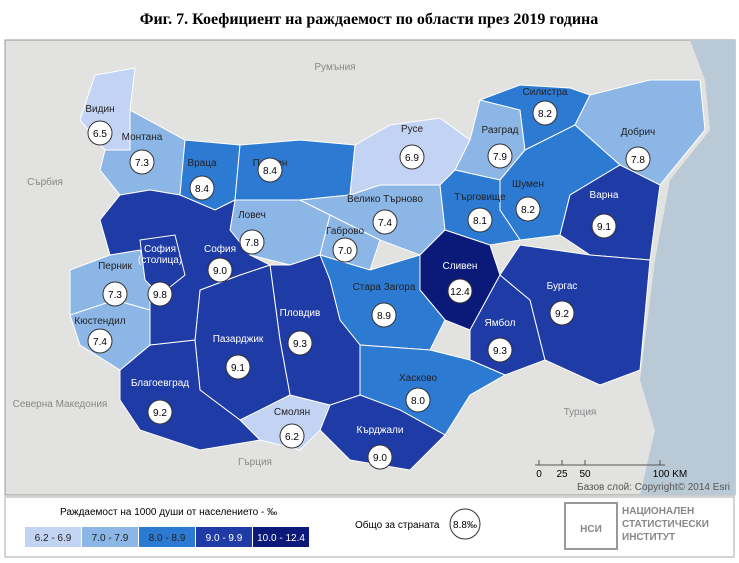 This screenshot has height=563, width=739. I want to click on logo-text: ИНСТИТУТ, so click(648, 537).